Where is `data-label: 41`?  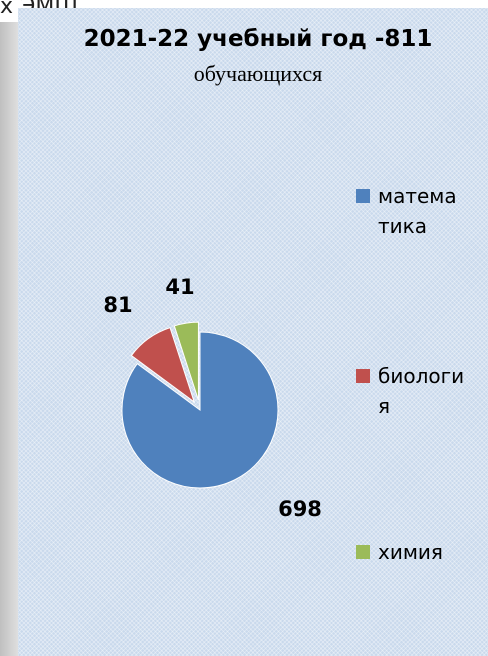
data-label: 41 is located at coordinates (179, 287).